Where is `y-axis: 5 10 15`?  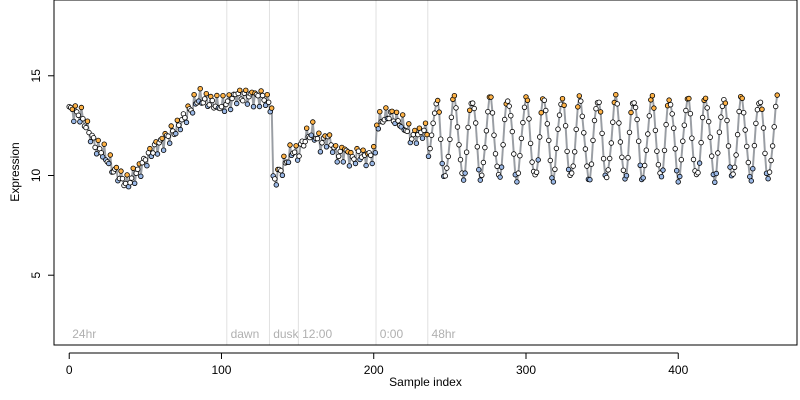
y-axis: 5 10 15 is located at coordinates (42, 174).